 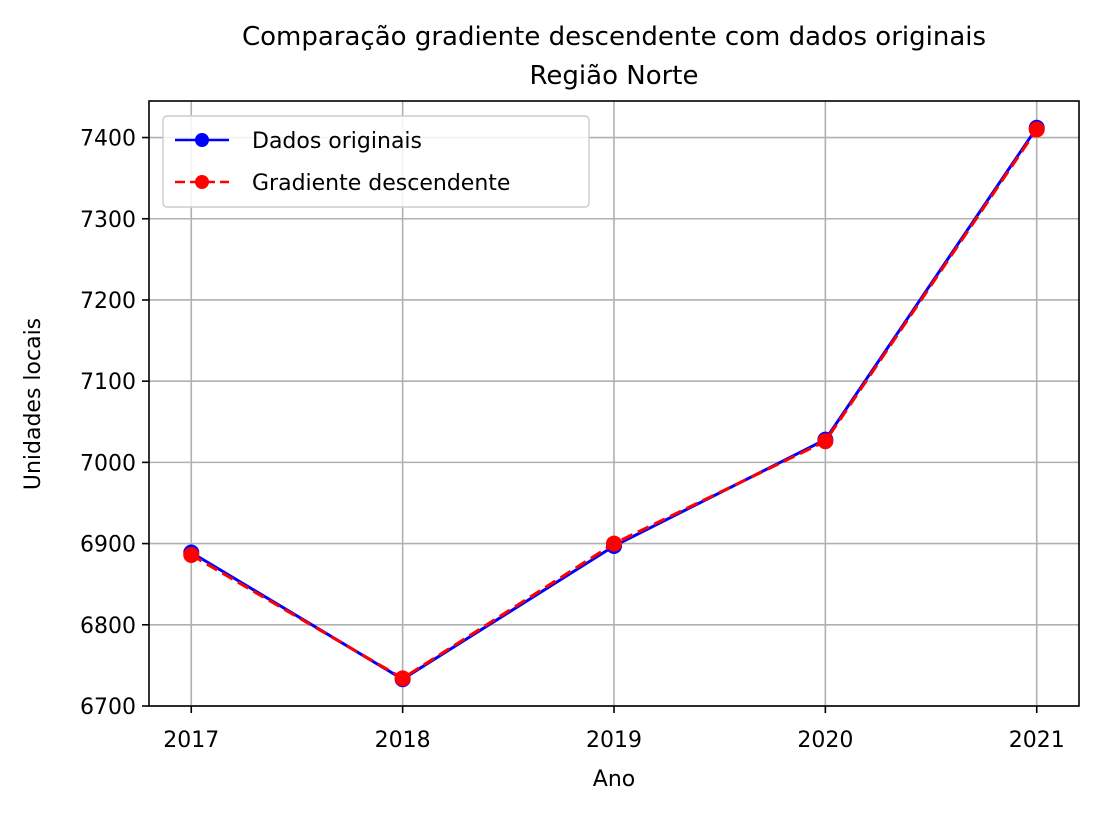 I want to click on y-tick-label: 7100, so click(x=108, y=382).